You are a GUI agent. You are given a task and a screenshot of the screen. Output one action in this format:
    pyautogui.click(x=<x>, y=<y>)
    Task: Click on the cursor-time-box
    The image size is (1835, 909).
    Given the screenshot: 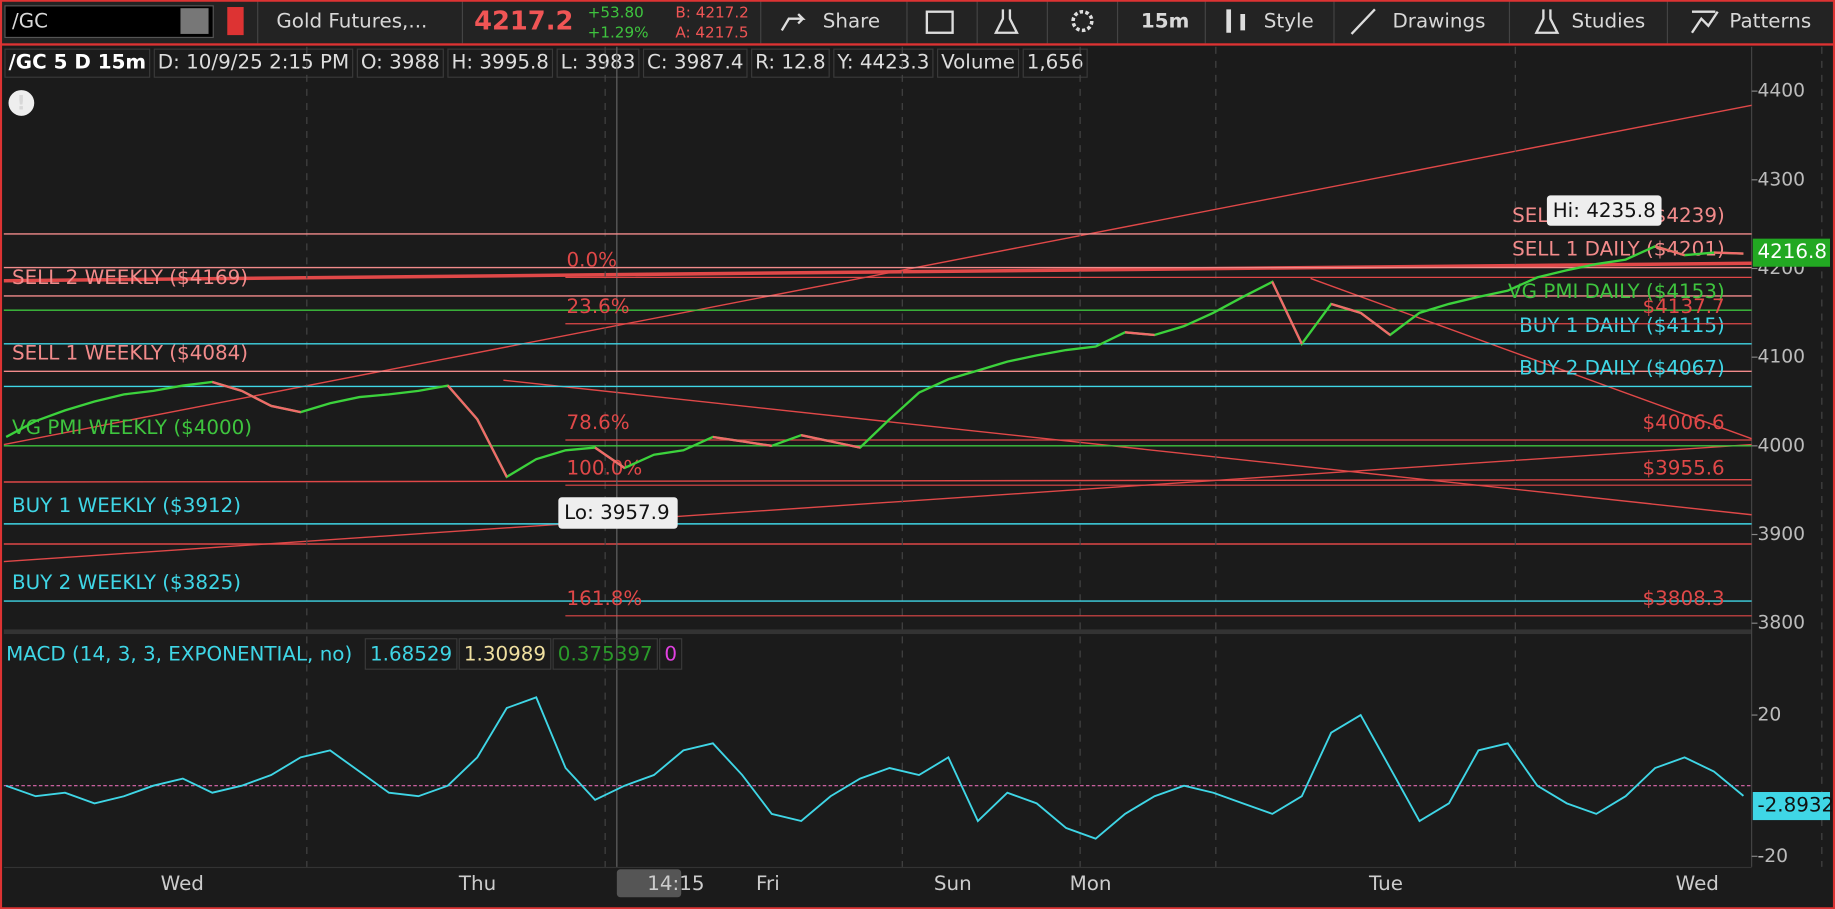 What is the action you would take?
    pyautogui.click(x=649, y=883)
    